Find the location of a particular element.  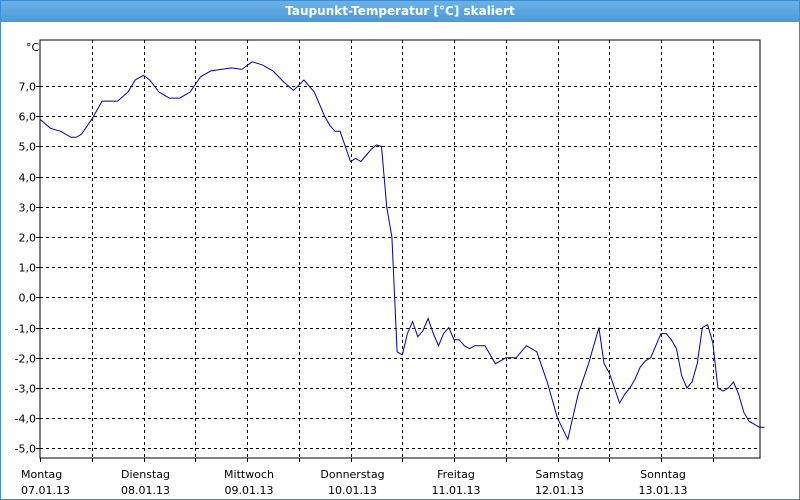

y-axis-unit: °C is located at coordinates (33, 47).